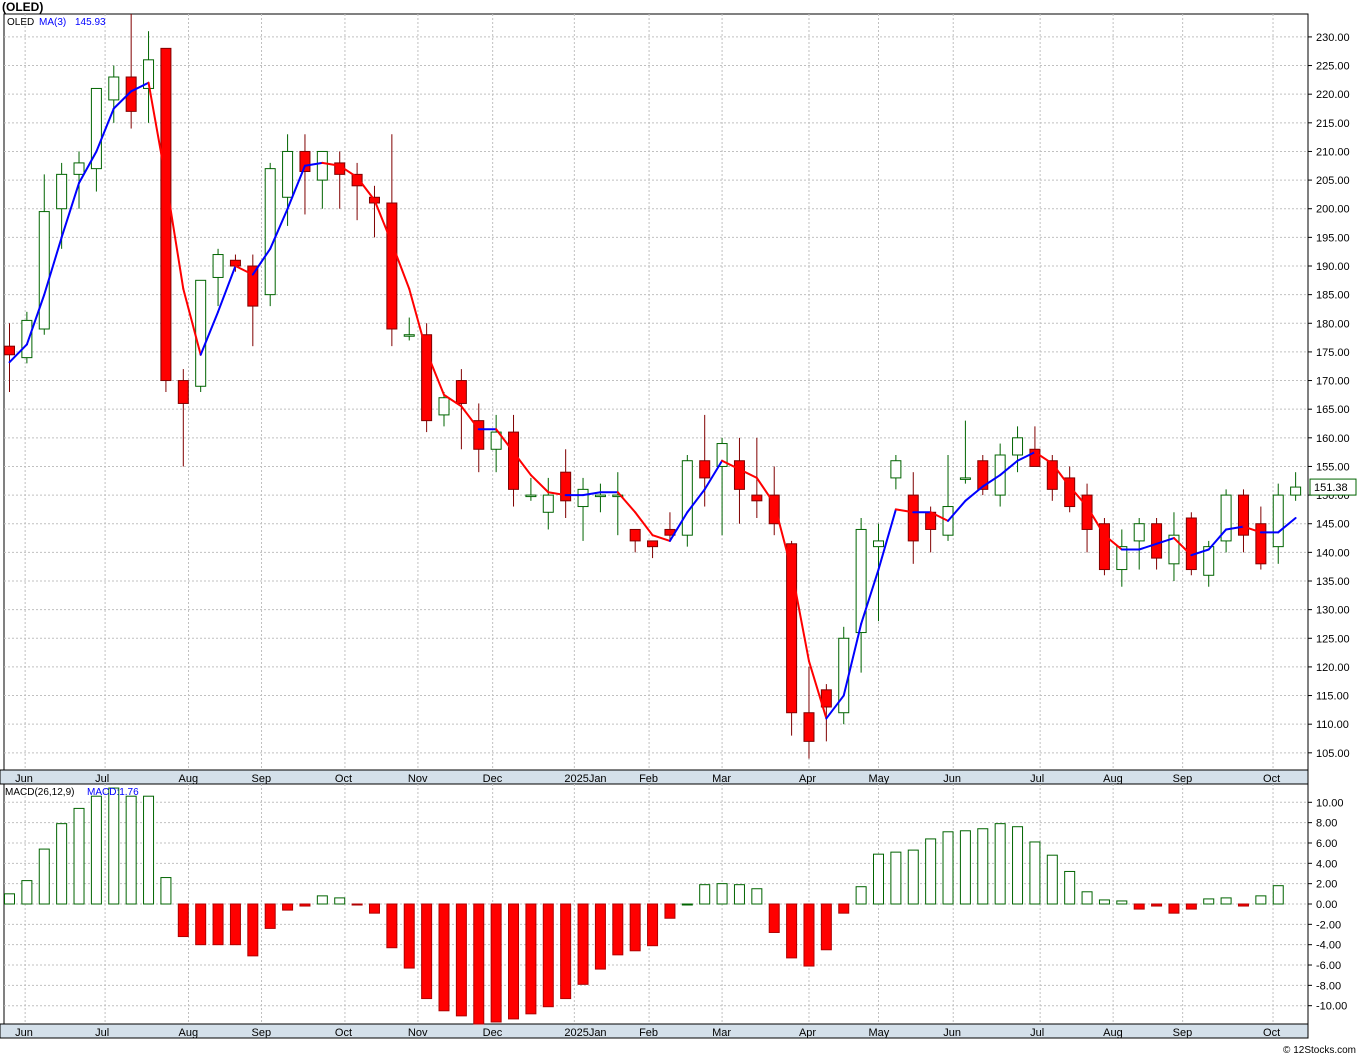 This screenshot has height=1061, width=1360. I want to click on price-legend-symbol: OLED, so click(20, 22).